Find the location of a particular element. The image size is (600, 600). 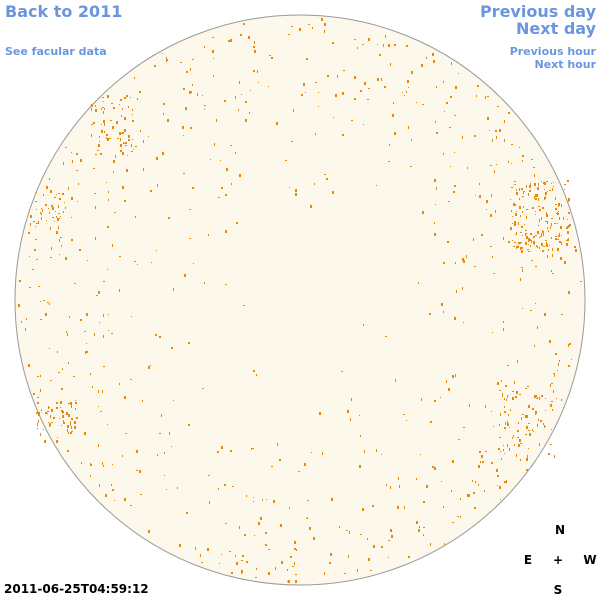

previous-day-link: Previous day is located at coordinates (537, 11).